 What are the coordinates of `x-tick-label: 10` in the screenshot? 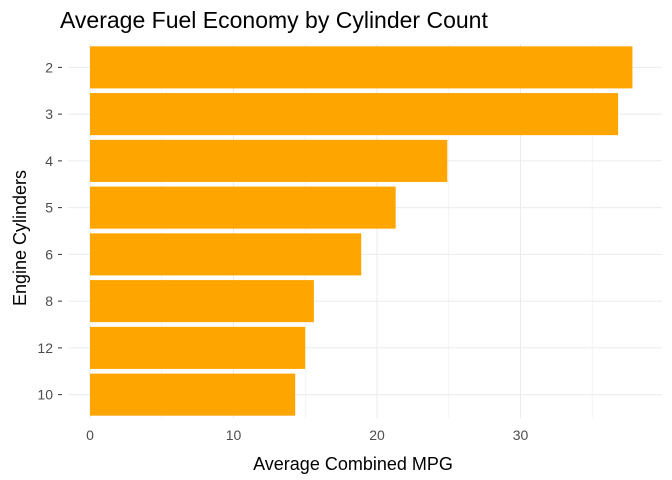 It's located at (234, 435).